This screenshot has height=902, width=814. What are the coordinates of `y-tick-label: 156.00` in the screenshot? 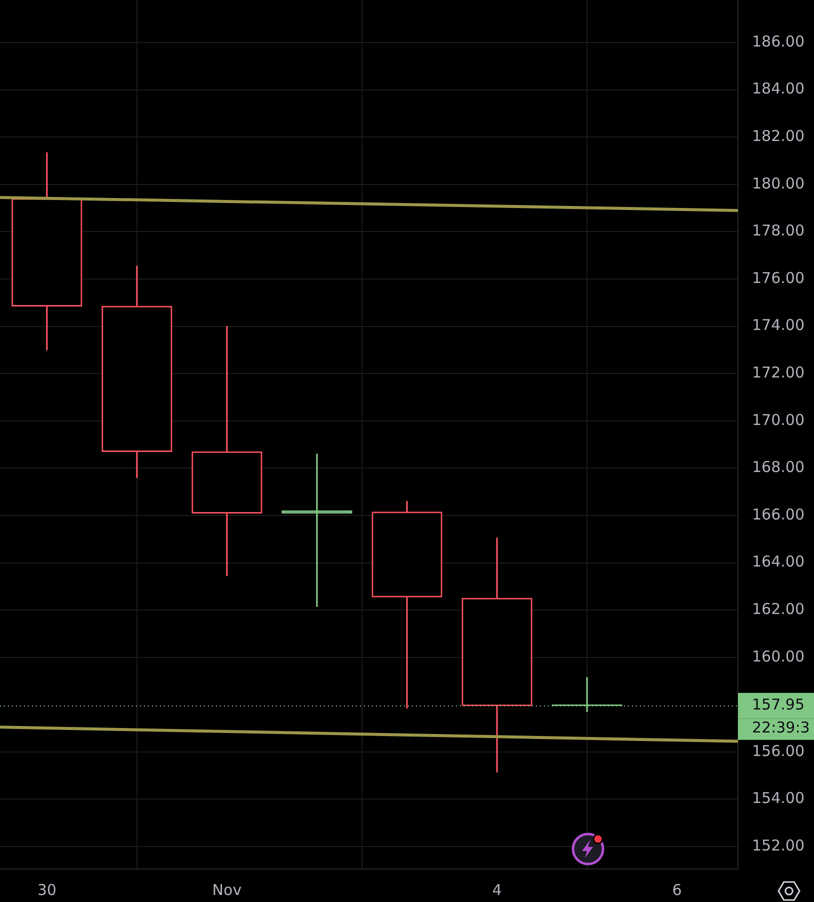 It's located at (778, 751).